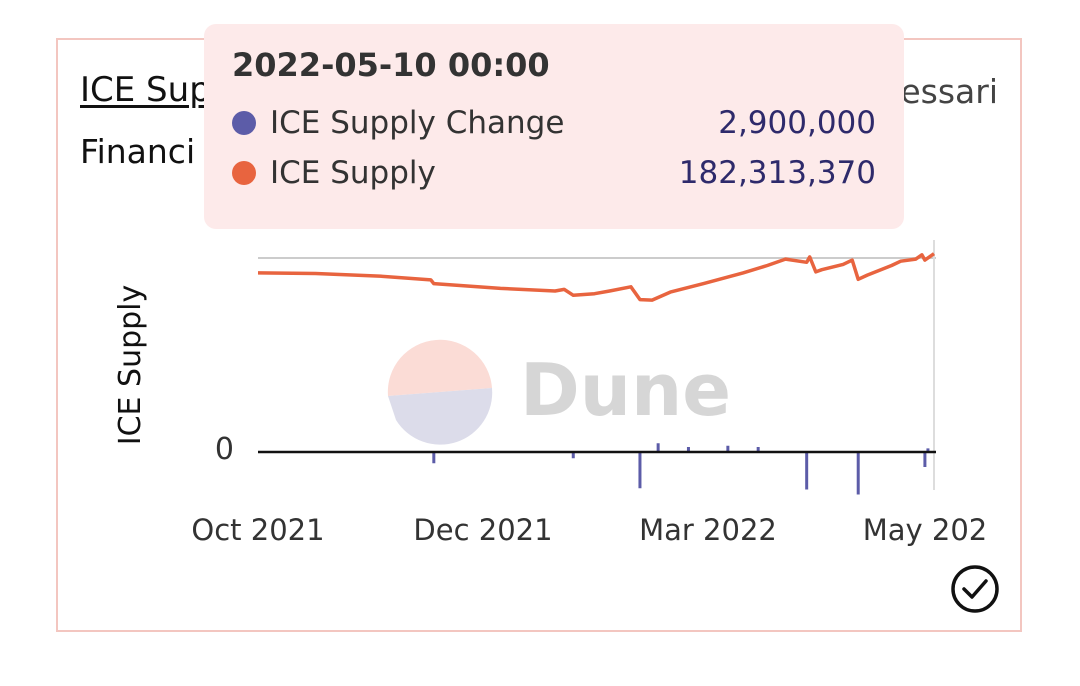 Image resolution: width=1080 pixels, height=686 pixels. I want to click on watermark-text: Dune, so click(625, 390).